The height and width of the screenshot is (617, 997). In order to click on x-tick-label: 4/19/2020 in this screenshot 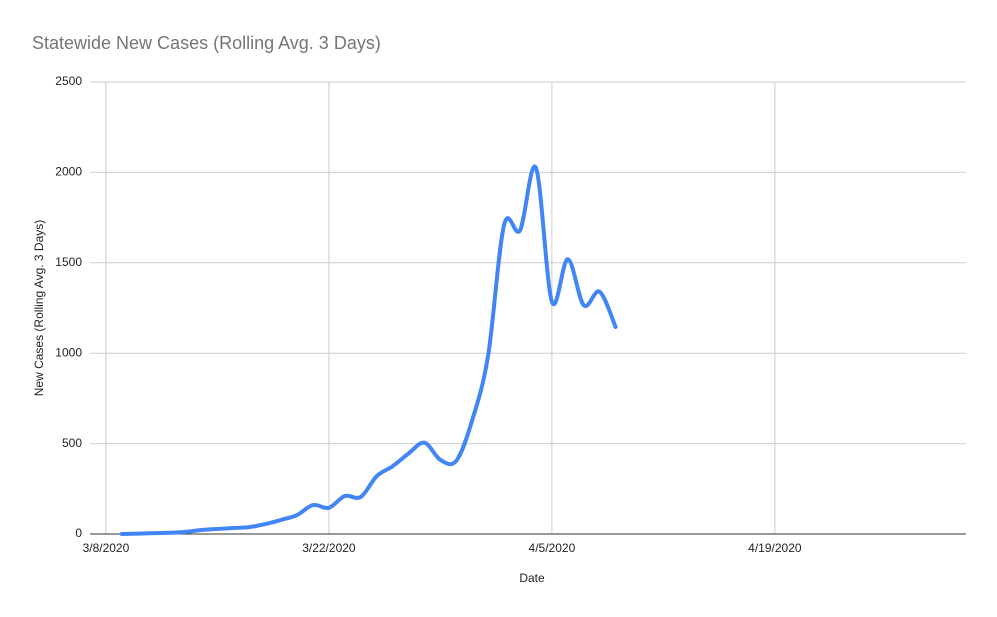, I will do `click(775, 548)`.